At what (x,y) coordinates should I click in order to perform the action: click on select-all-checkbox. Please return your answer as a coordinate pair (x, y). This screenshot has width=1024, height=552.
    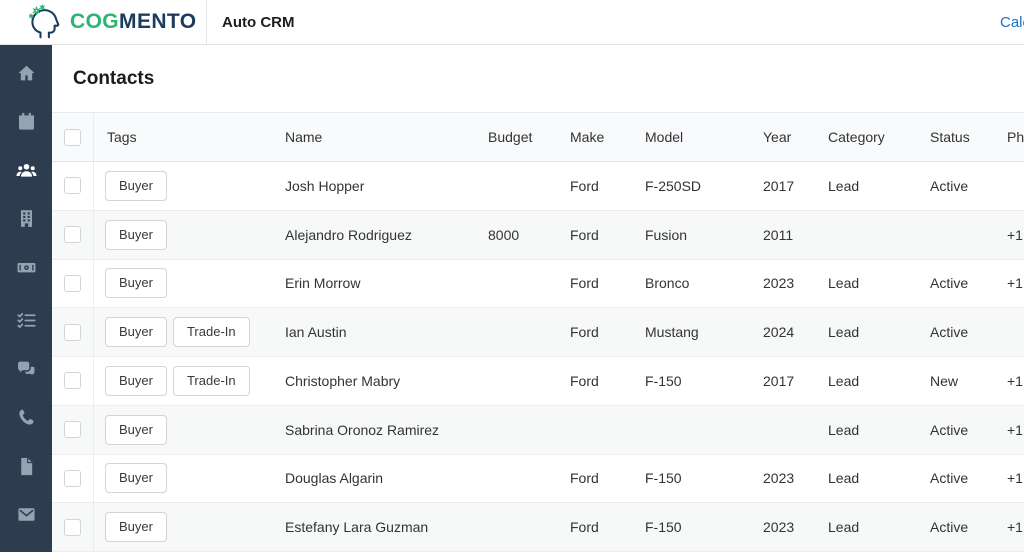
    Looking at the image, I should click on (72, 137).